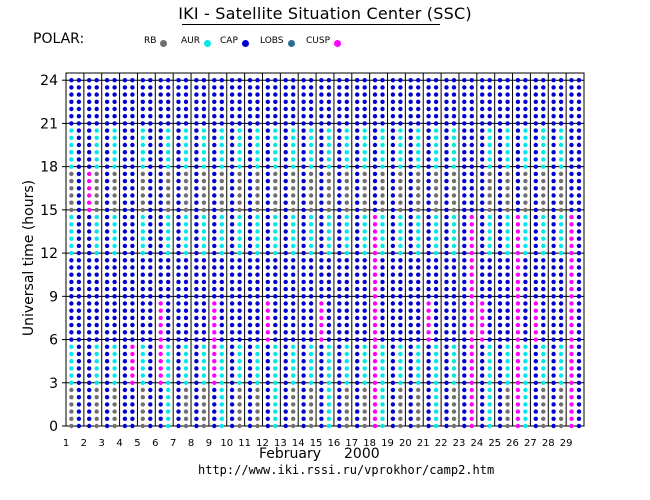 This screenshot has width=650, height=500. What do you see at coordinates (137, 443) in the screenshot?
I see `x-tick-label: 5` at bounding box center [137, 443].